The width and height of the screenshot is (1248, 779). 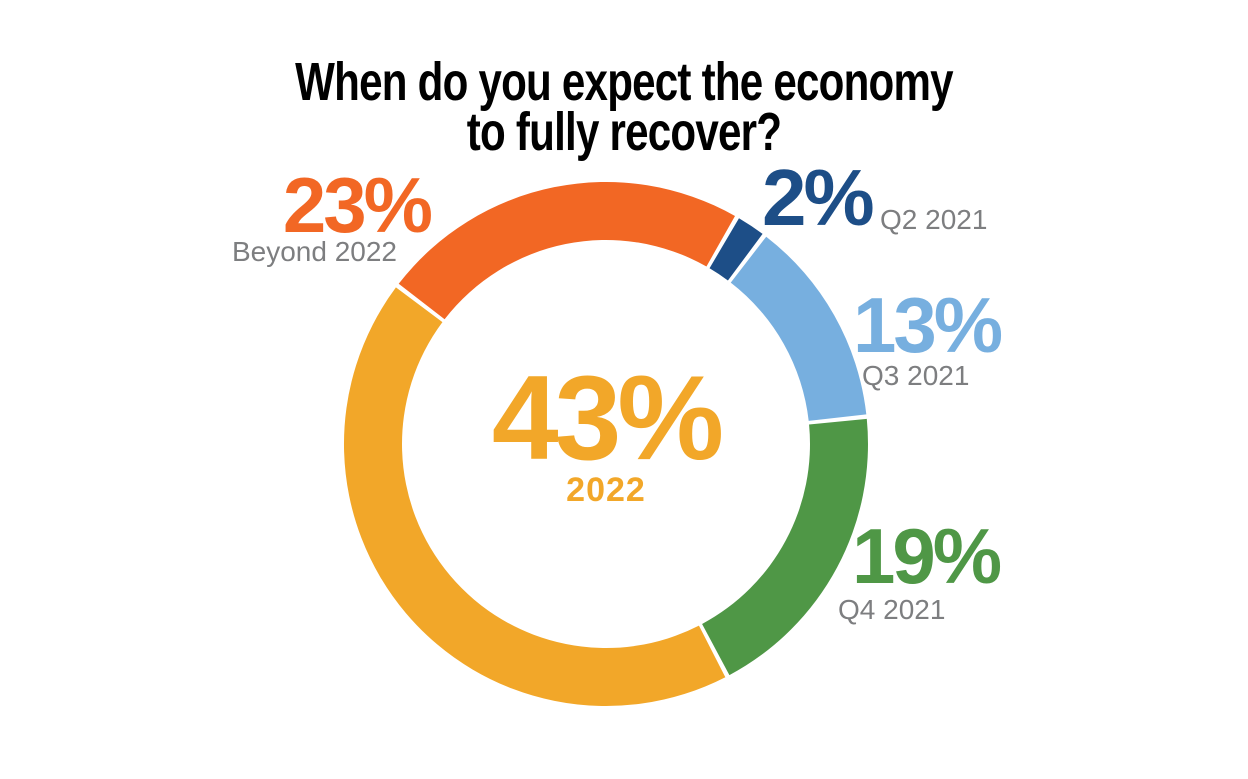 What do you see at coordinates (567, 251) in the screenshot?
I see `donut-segment-beyond-2022` at bounding box center [567, 251].